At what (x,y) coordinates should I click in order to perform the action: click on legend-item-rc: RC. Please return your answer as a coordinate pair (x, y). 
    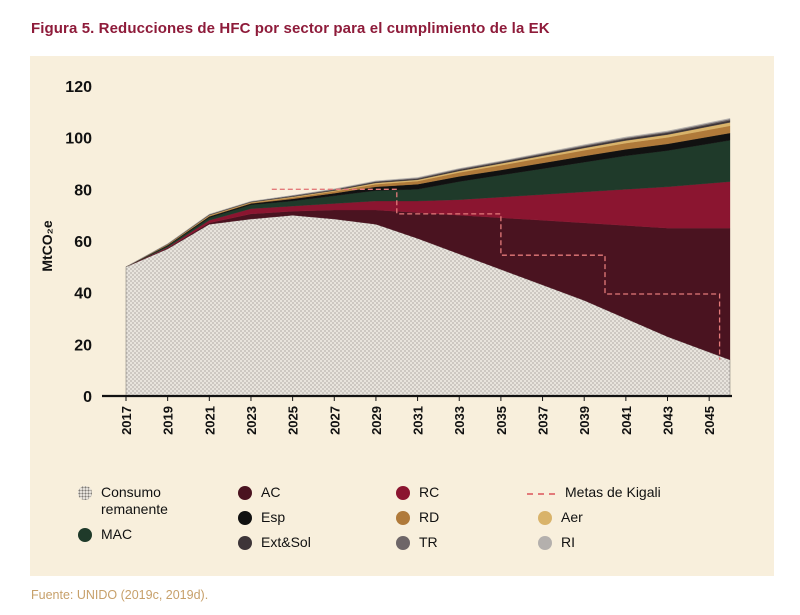
    Looking at the image, I should click on (417, 492).